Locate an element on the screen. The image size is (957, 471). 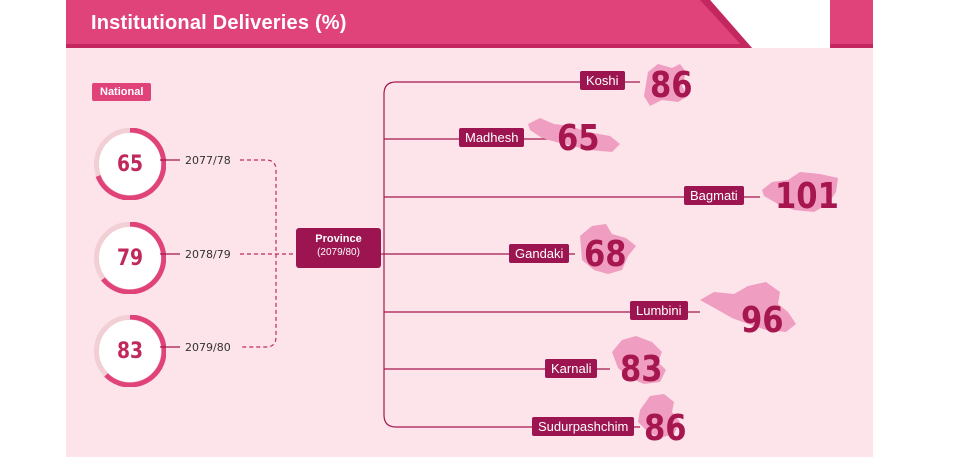
province-label-karnali: Karnali is located at coordinates (571, 368).